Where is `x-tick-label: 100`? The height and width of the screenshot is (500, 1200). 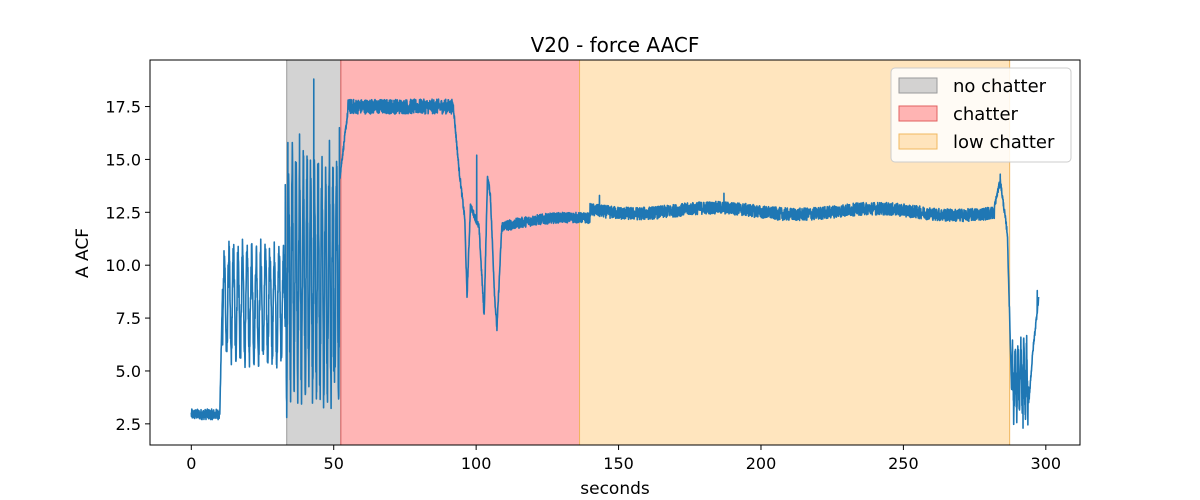 x-tick-label: 100 is located at coordinates (476, 463).